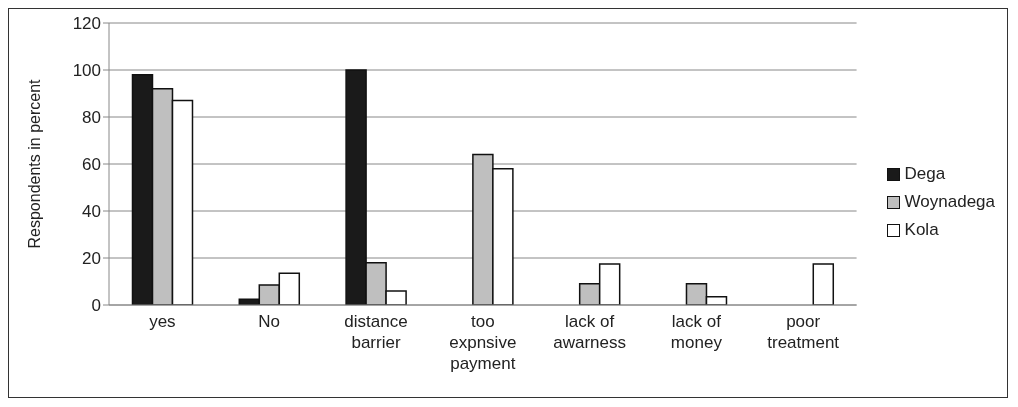 This screenshot has width=1018, height=407. What do you see at coordinates (86, 71) in the screenshot?
I see `y-tick-label: 100` at bounding box center [86, 71].